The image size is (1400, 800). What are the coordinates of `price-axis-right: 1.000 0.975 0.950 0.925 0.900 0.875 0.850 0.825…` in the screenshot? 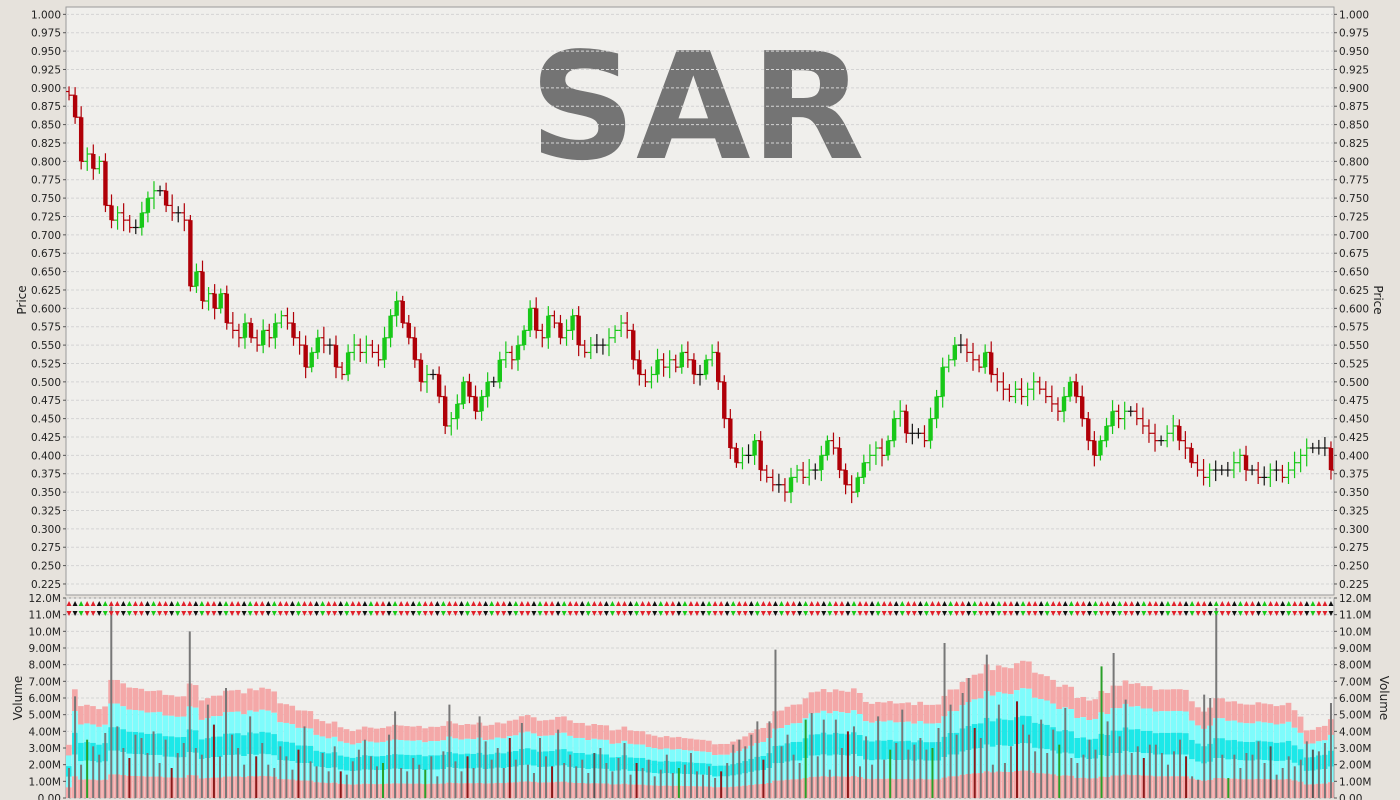 It's located at (1351, 300).